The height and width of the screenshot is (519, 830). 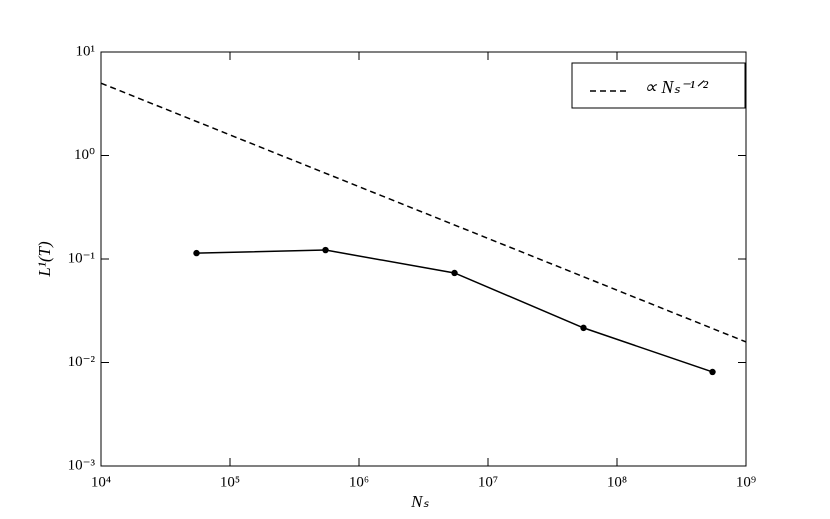 What do you see at coordinates (746, 482) in the screenshot?
I see `x-tick-label: 10⁹` at bounding box center [746, 482].